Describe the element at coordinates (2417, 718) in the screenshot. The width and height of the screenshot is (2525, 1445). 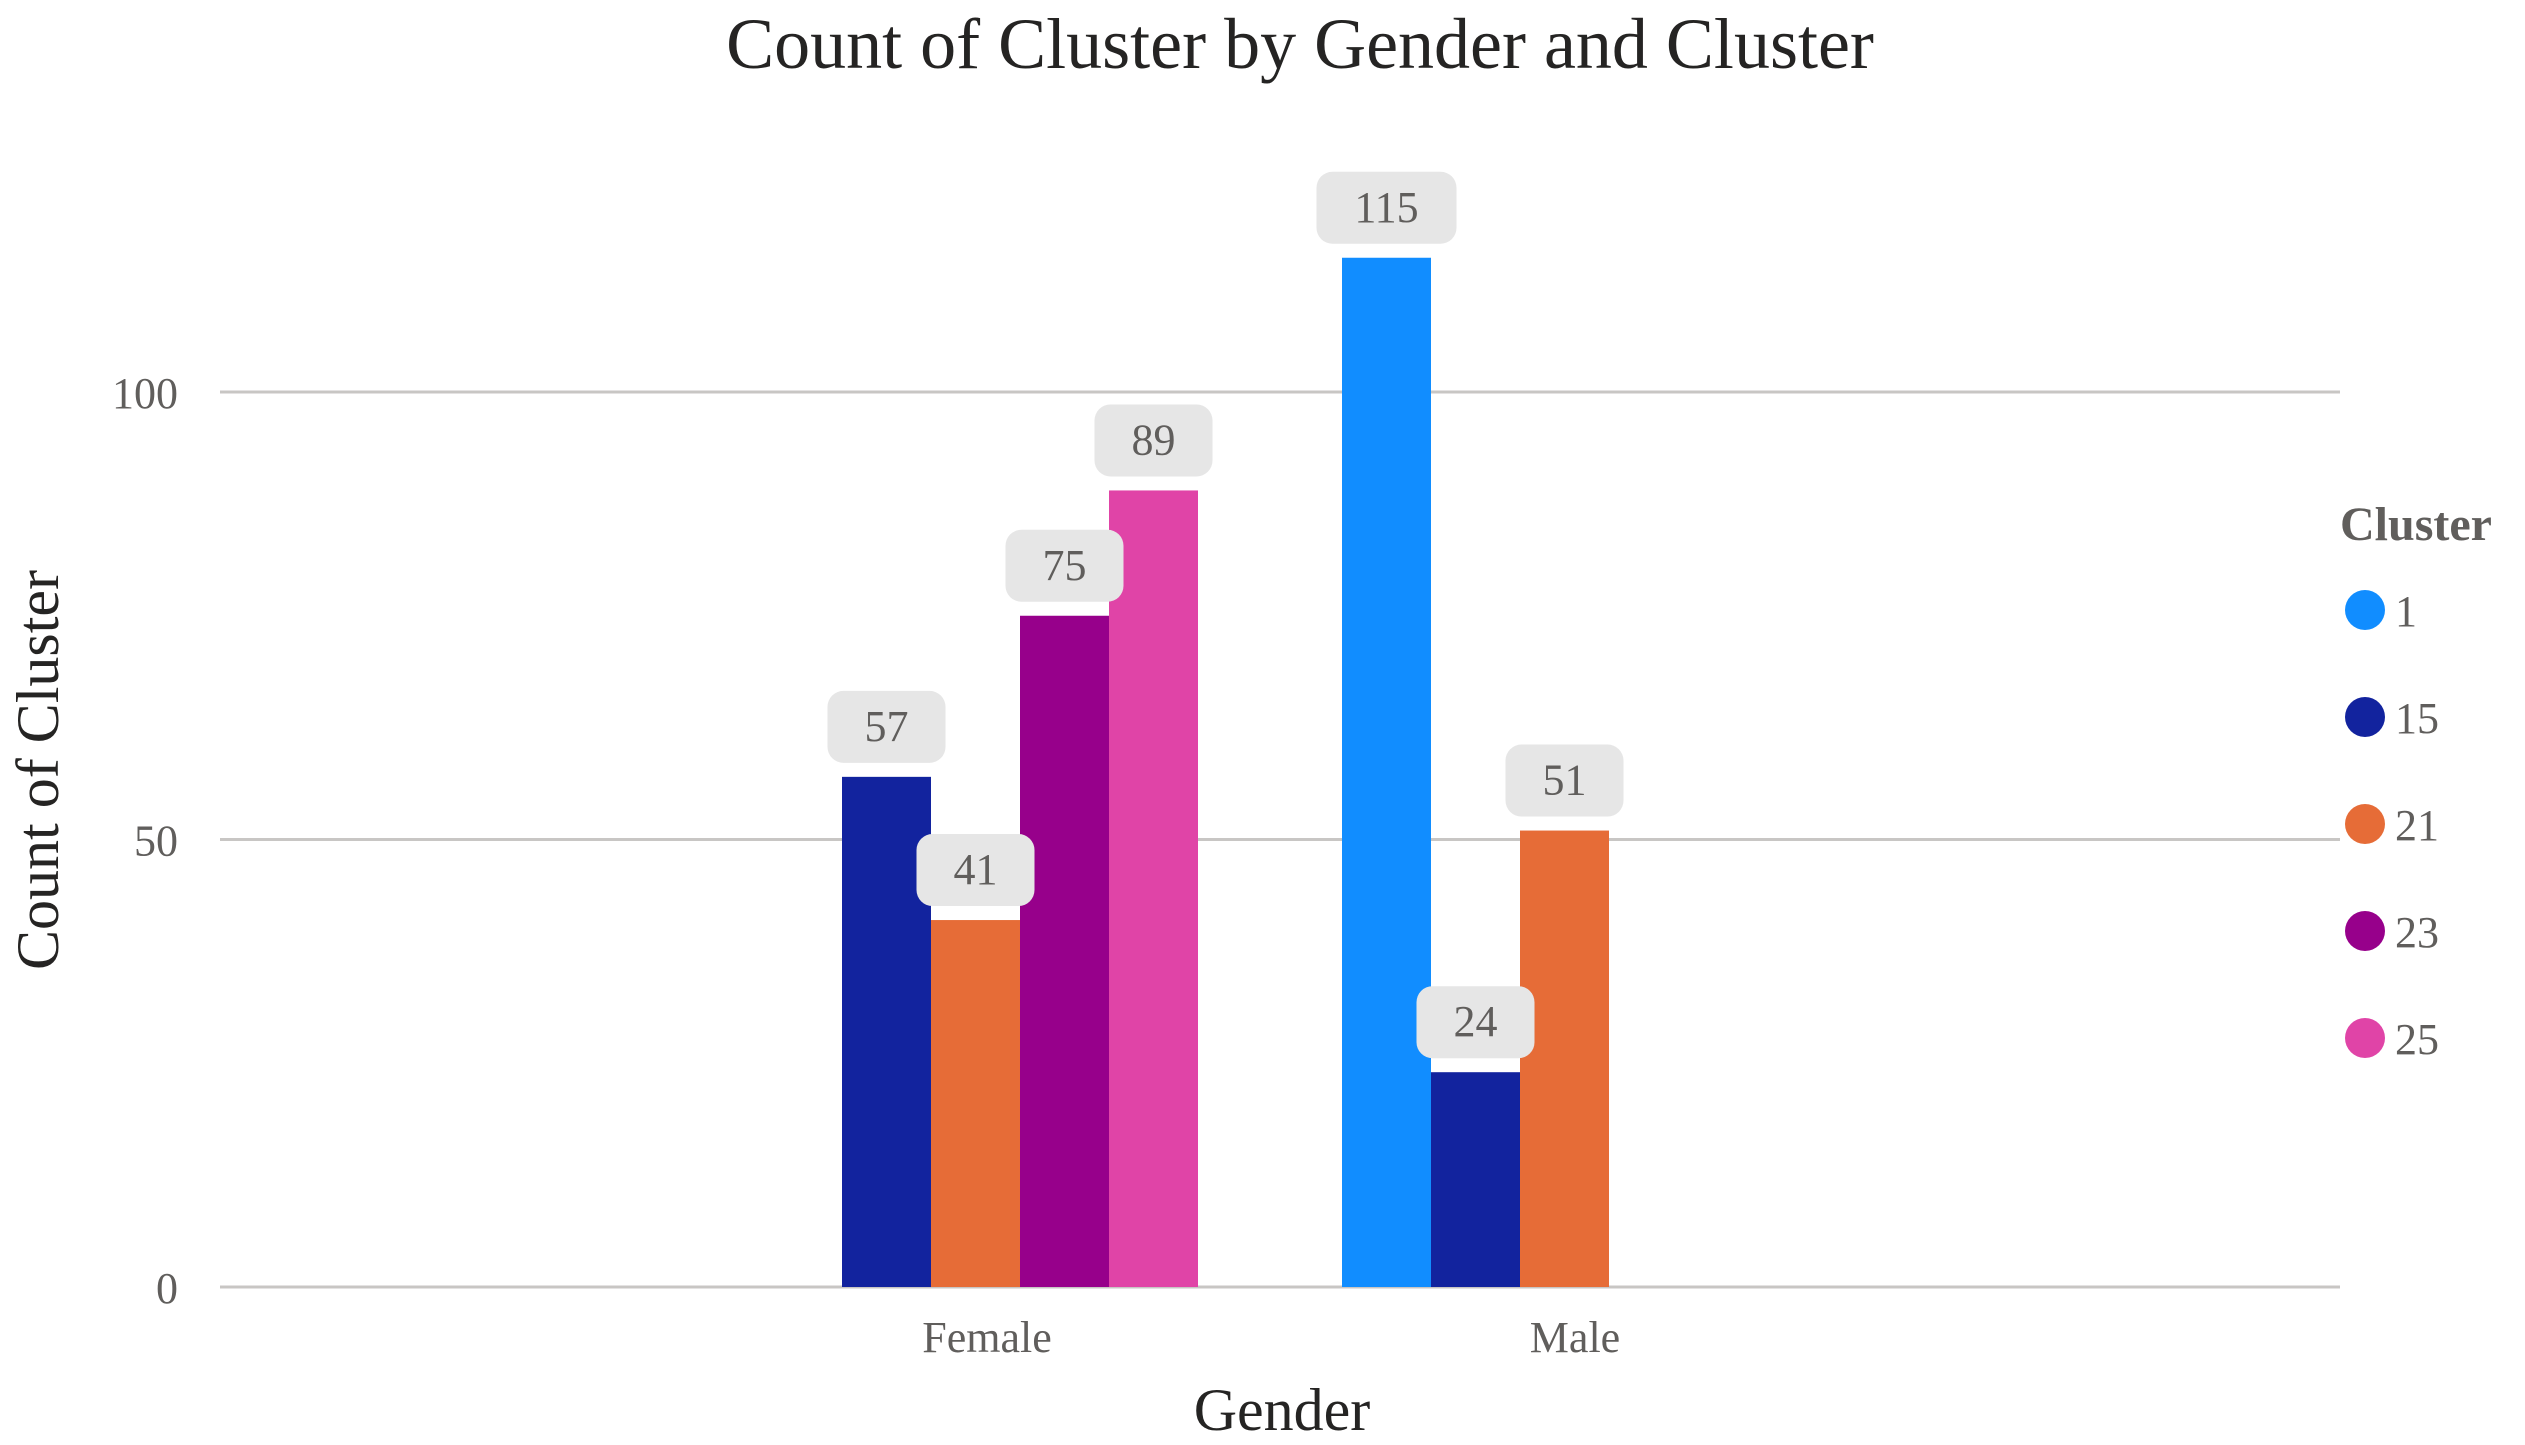
I see `legend-label: 15` at that location.